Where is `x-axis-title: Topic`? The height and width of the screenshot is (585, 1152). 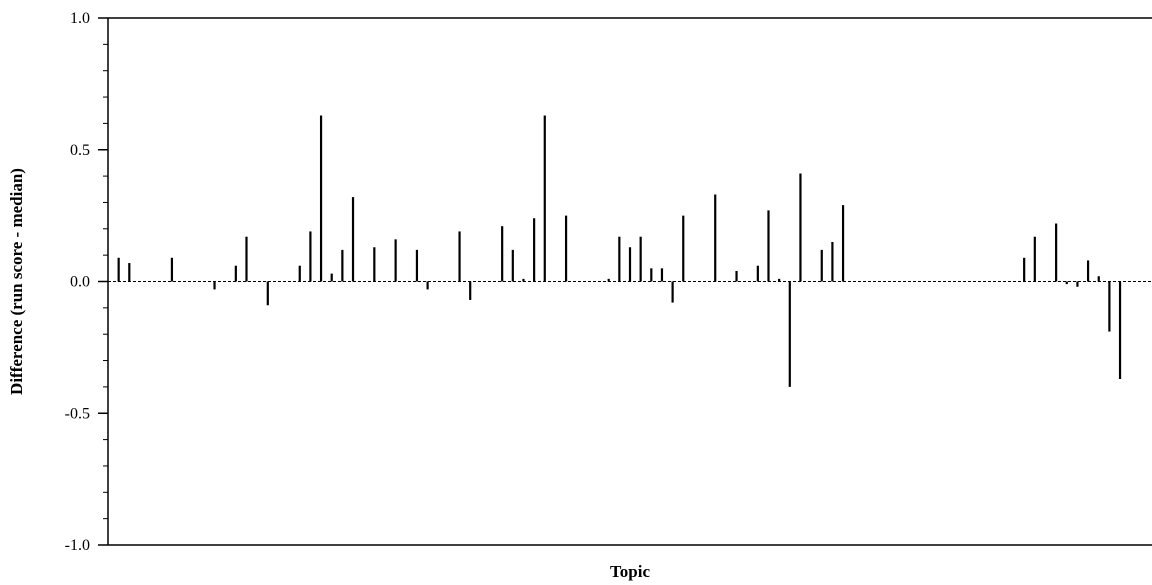
x-axis-title: Topic is located at coordinates (630, 571).